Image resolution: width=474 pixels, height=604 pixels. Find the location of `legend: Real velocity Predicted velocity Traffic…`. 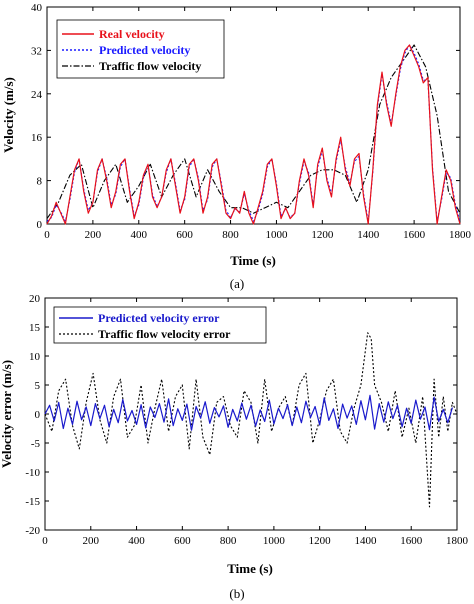

legend: Real velocity Predicted velocity Traffic… is located at coordinates (140, 49).